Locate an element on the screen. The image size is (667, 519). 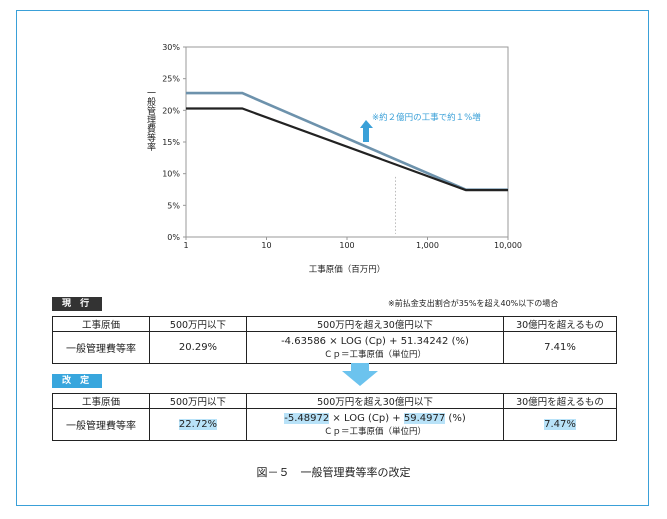
value-cell: 7.47% is located at coordinates (560, 424).